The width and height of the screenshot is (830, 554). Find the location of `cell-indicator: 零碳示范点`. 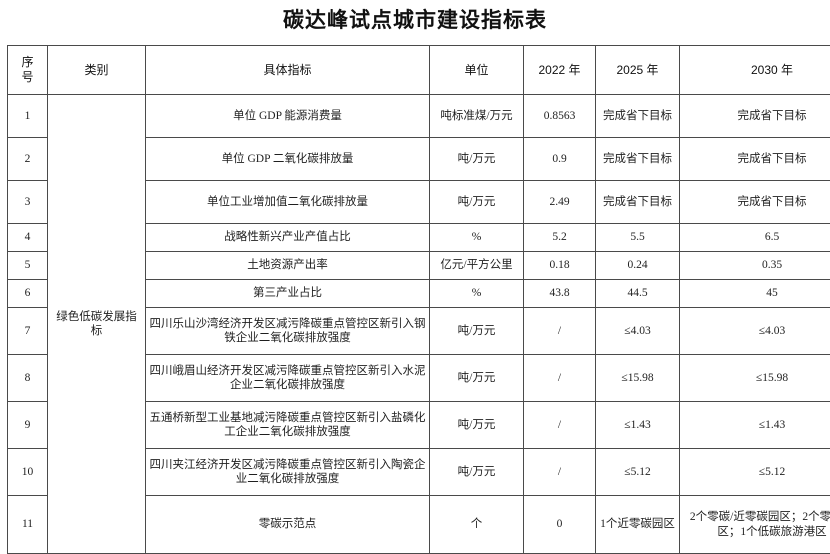

cell-indicator: 零碳示范点 is located at coordinates (288, 525).